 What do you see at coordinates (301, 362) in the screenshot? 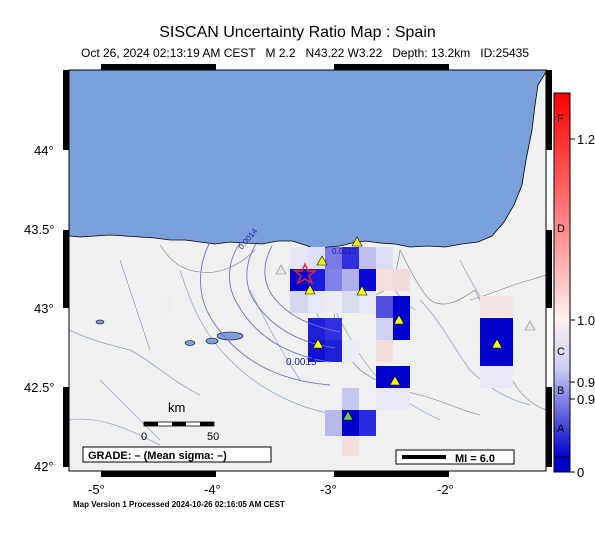
I see `contour-label: 0.0015` at bounding box center [301, 362].